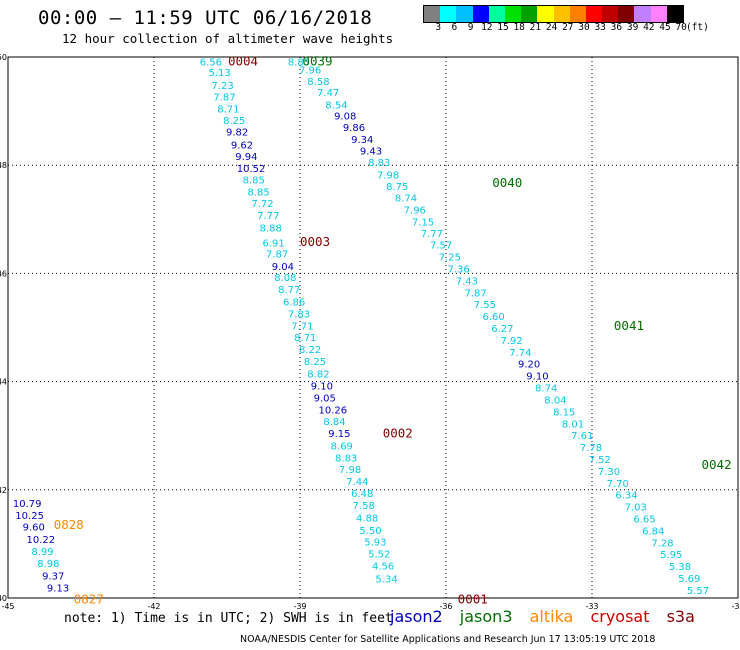  What do you see at coordinates (512, 341) in the screenshot?
I see `wave-height-value: 7.92` at bounding box center [512, 341].